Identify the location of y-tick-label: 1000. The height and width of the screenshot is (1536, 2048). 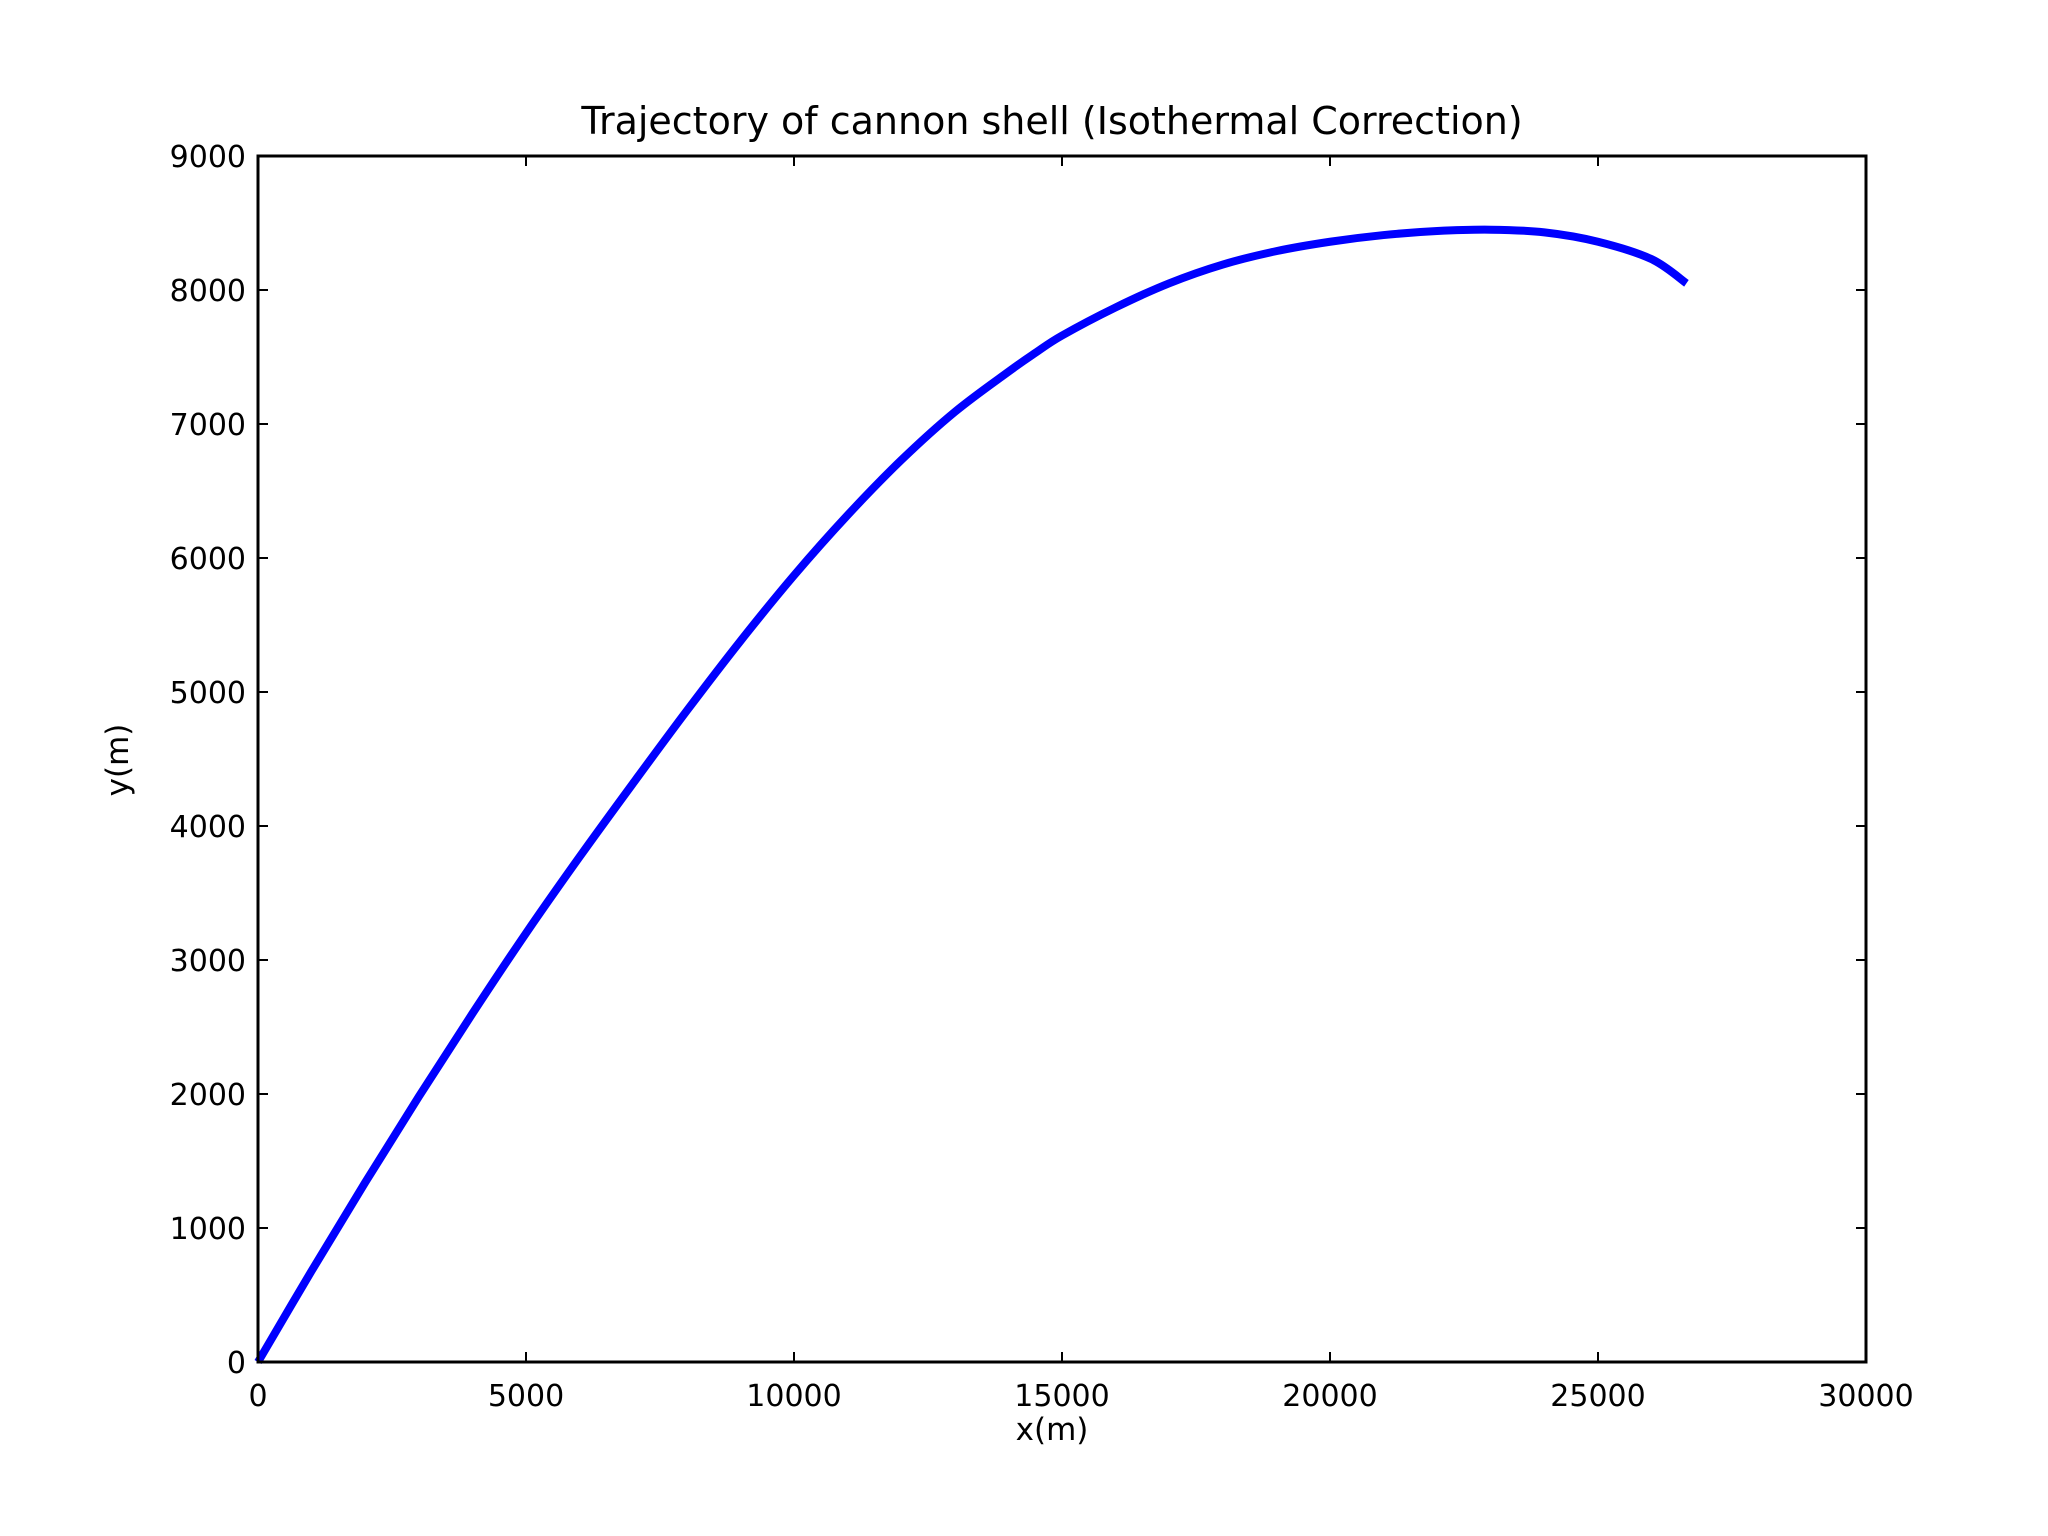
(208, 1229).